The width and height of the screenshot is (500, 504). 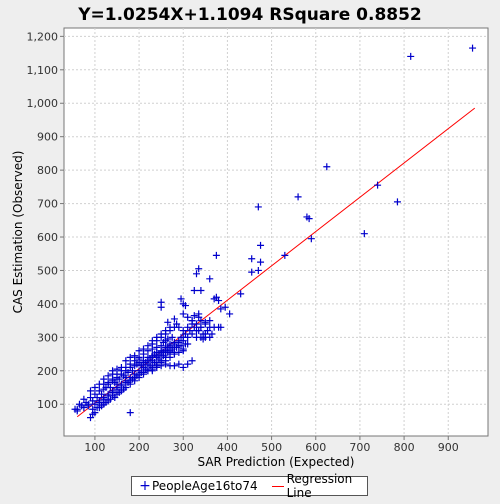 What do you see at coordinates (315, 447) in the screenshot?
I see `x-tick-label: 600` at bounding box center [315, 447].